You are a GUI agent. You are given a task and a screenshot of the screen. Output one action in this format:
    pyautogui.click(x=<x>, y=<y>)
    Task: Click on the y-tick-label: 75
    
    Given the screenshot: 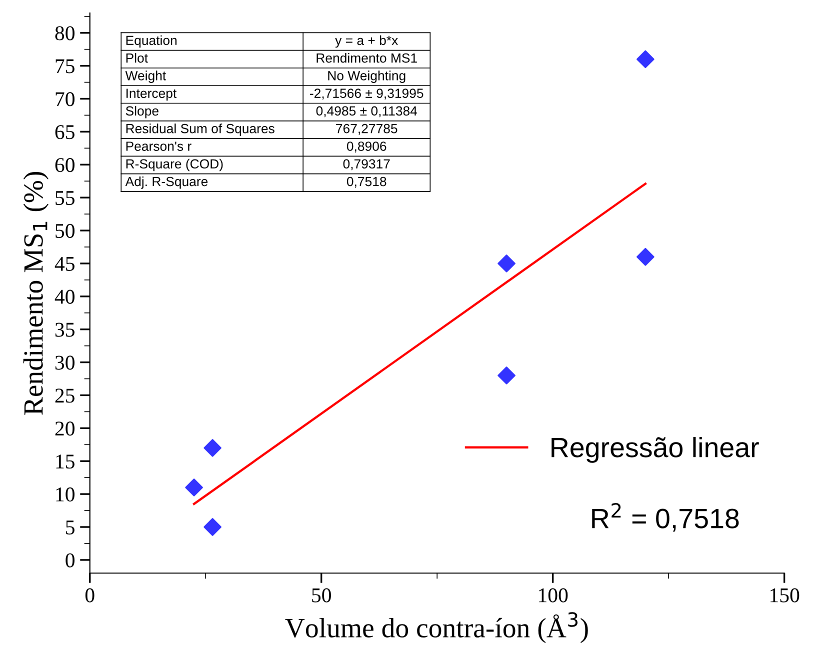 What is the action you would take?
    pyautogui.click(x=65, y=66)
    